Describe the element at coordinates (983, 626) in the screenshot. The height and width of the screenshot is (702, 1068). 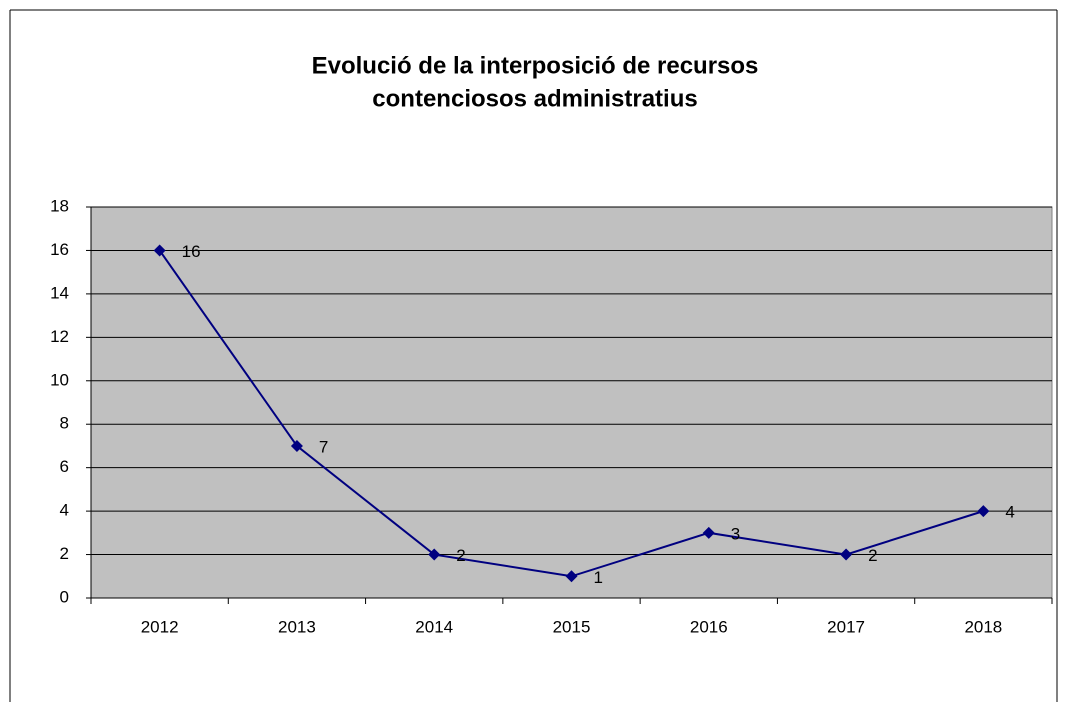
I see `x-tick-label: 2018` at that location.